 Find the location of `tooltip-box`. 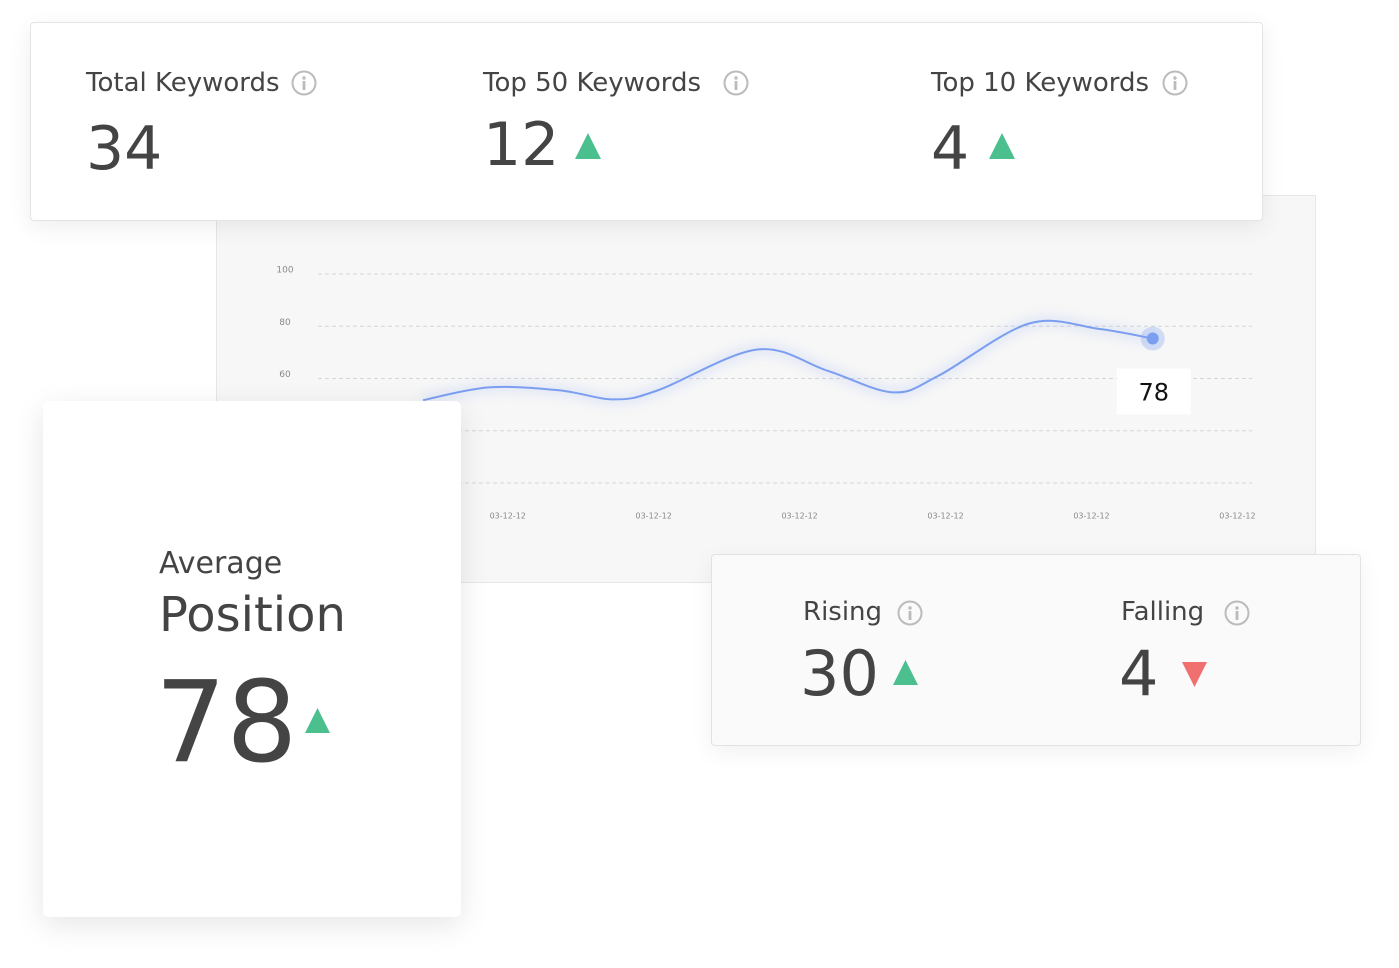

tooltip-box is located at coordinates (1153, 391).